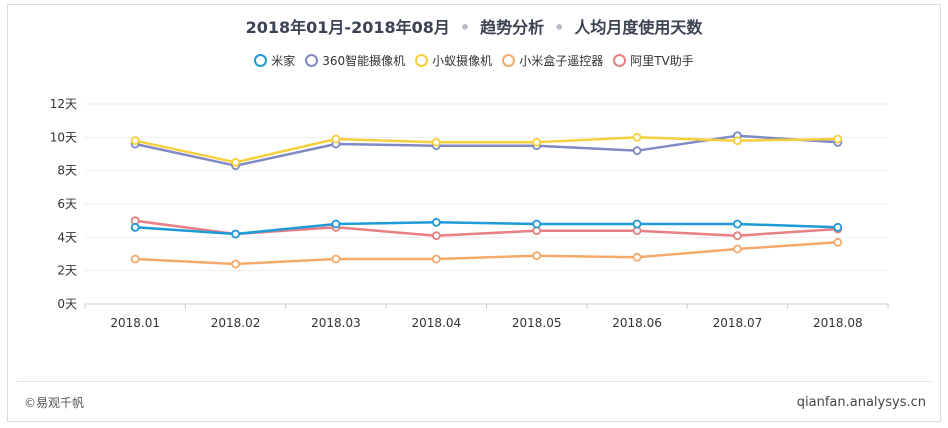 The image size is (948, 428). Describe the element at coordinates (236, 323) in the screenshot. I see `x-tick-label: 2018.02` at that location.